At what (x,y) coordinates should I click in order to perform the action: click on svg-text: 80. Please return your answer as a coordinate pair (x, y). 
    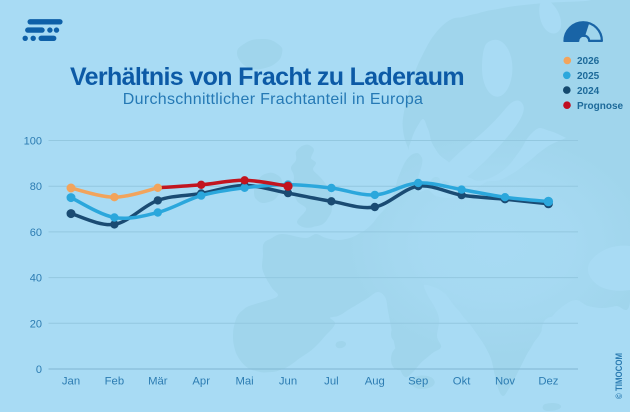
    Looking at the image, I should click on (36, 187).